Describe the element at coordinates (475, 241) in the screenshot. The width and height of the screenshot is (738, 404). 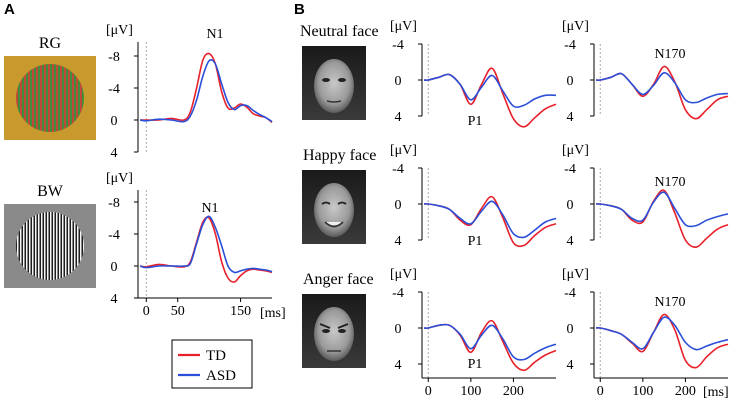
I see `component-label-p1-happy: P1` at that location.